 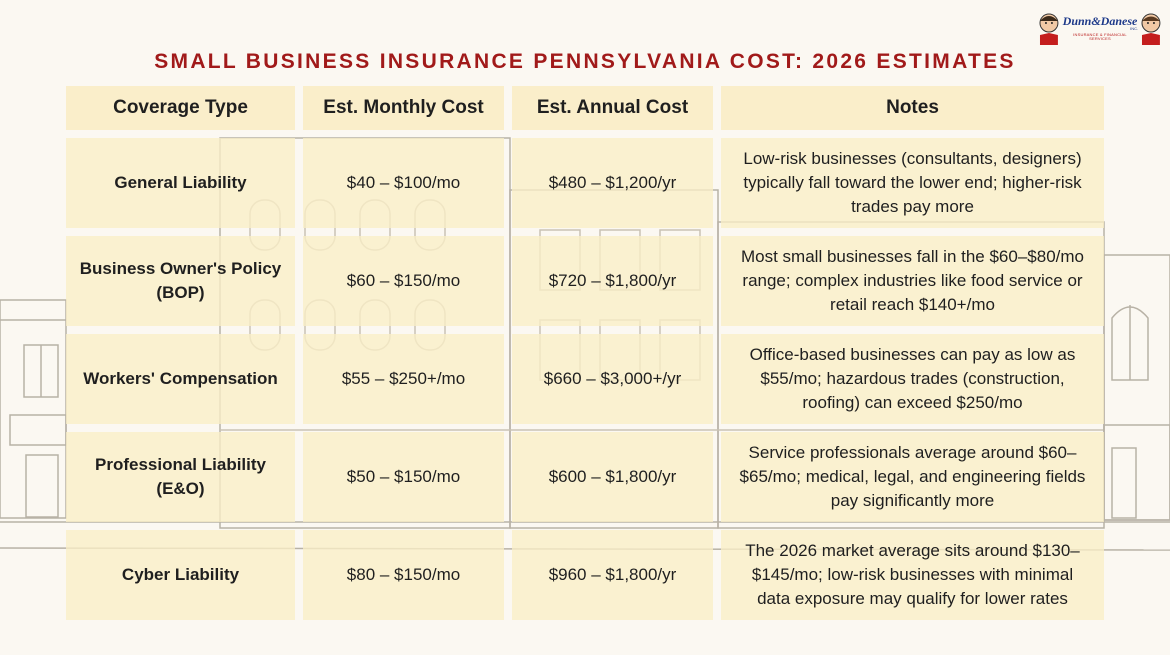 I want to click on logo-tagline: INSURANCE & FINANCIAL SERVICES, so click(x=1100, y=36).